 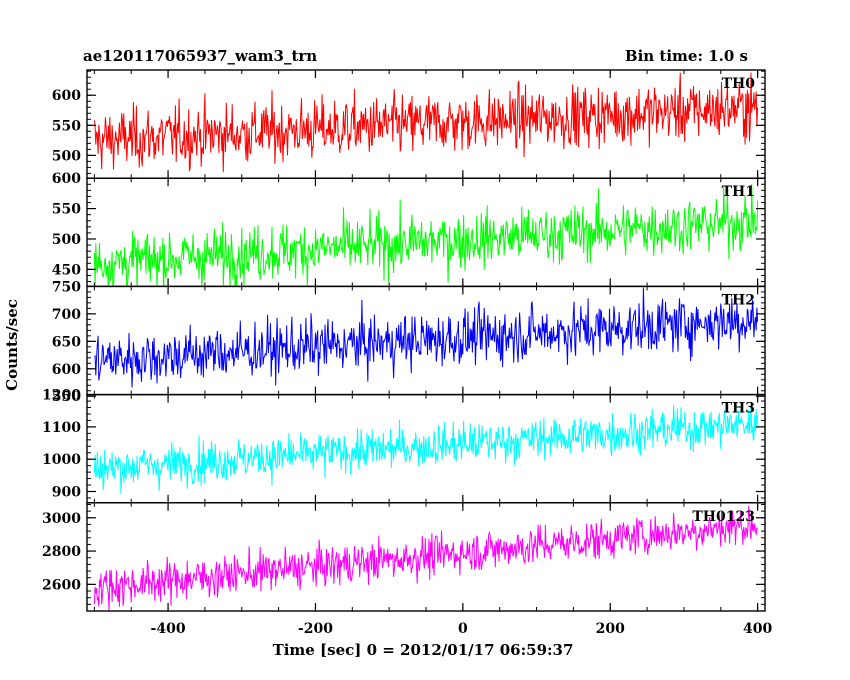 What do you see at coordinates (66, 270) in the screenshot?
I see `y-tick-label: 450` at bounding box center [66, 270].